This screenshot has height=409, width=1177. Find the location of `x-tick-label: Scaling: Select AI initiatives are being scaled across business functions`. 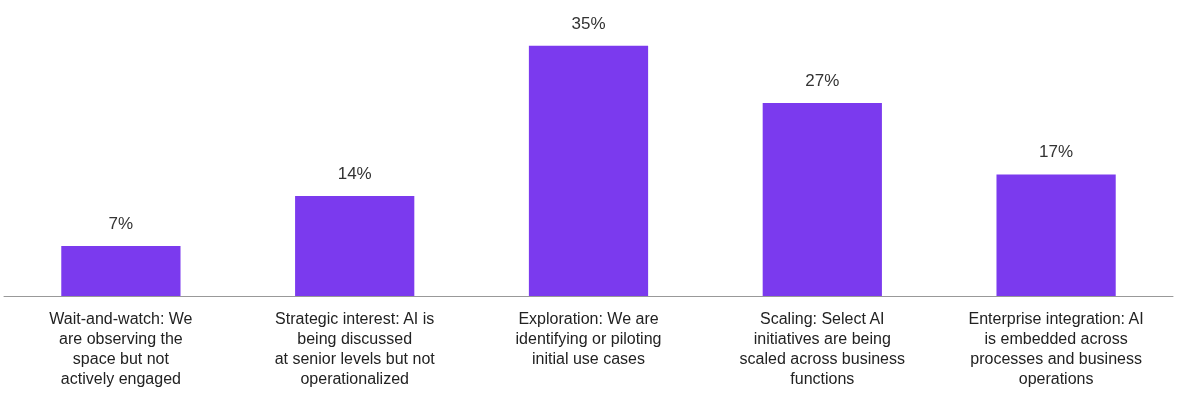

x-tick-label: Scaling: Select AI initiatives are being scaled across business functions is located at coordinates (822, 348).